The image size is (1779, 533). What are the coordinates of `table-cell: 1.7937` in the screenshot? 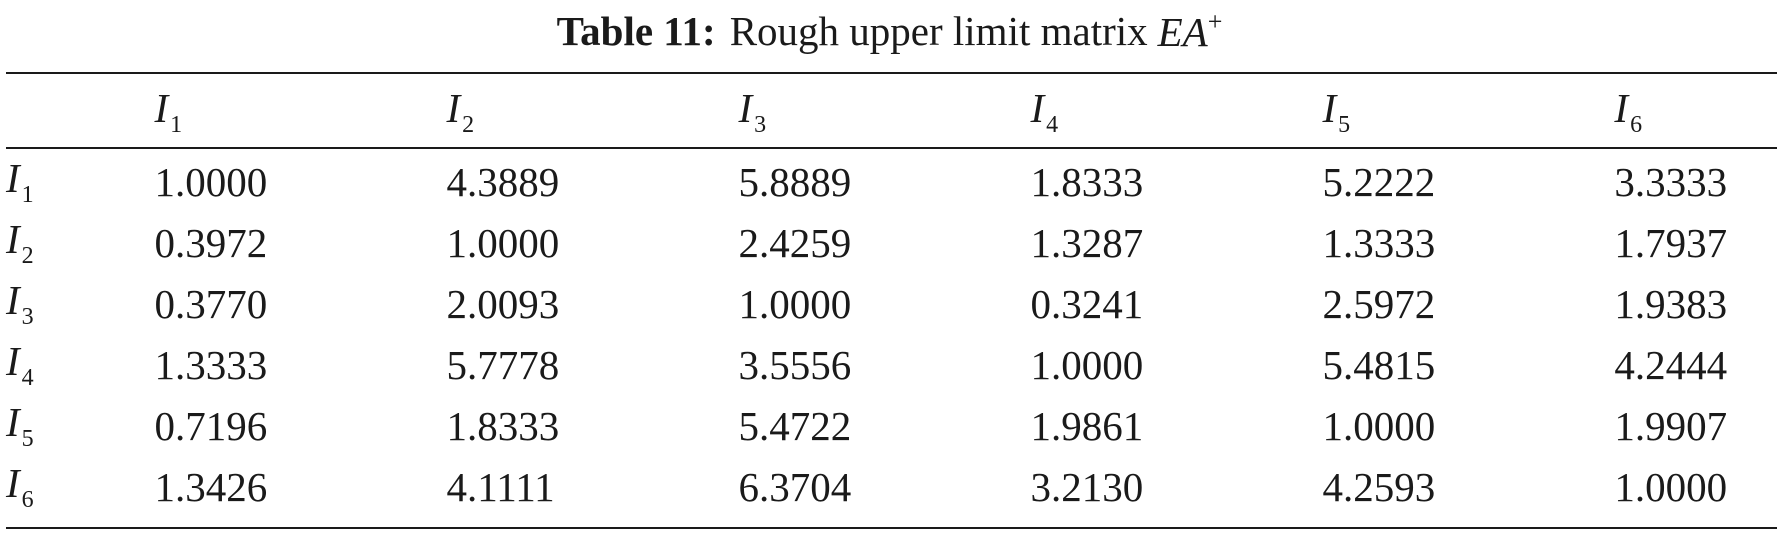 It's located at (1671, 242).